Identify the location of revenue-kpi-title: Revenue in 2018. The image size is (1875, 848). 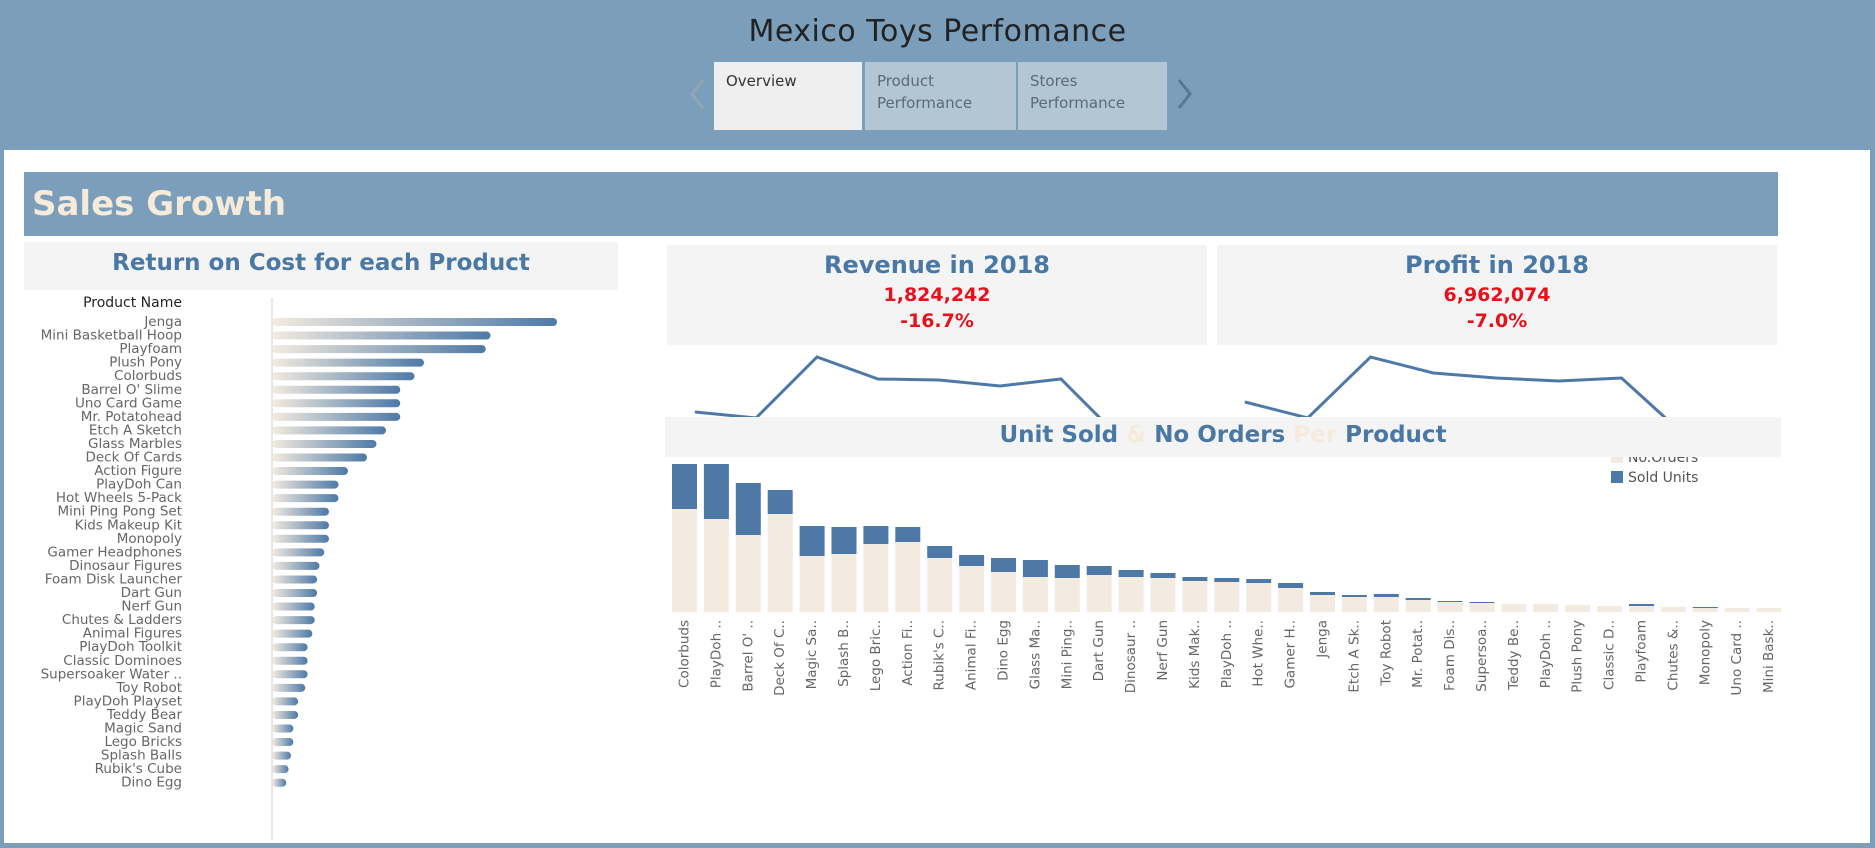
(937, 265).